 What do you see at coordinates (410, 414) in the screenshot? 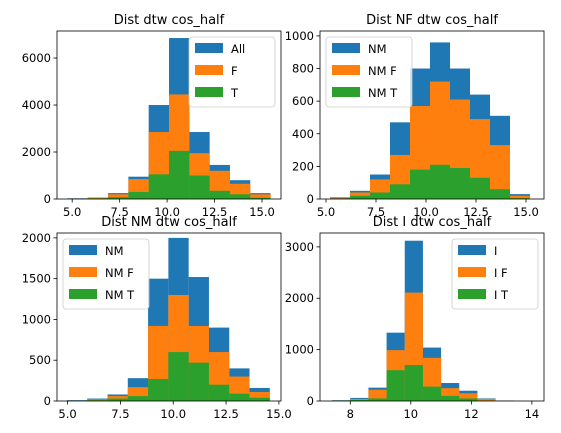
I see `x-tick-label: 10` at bounding box center [410, 414].